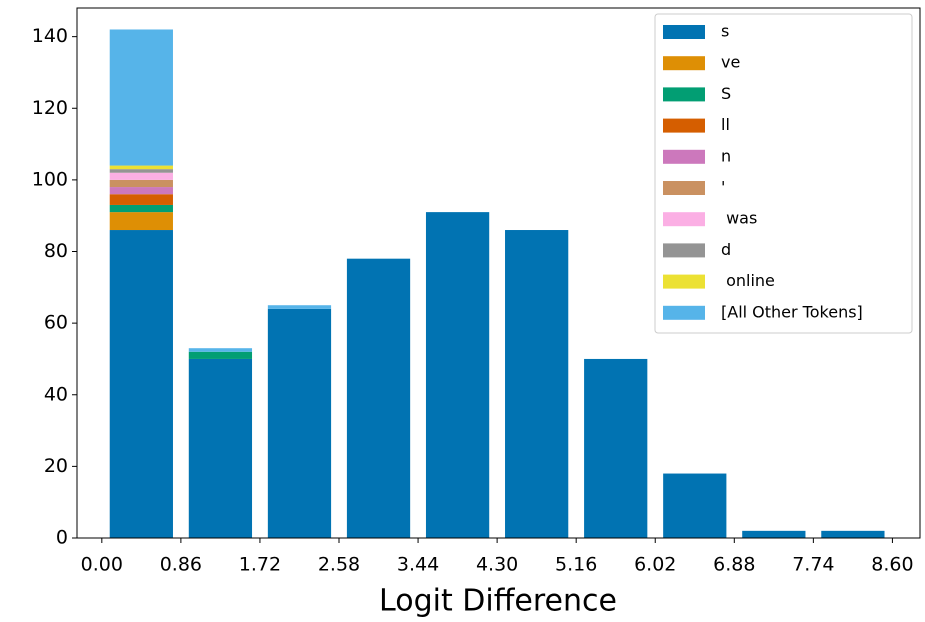 Image resolution: width=925 pixels, height=622 pixels. Describe the element at coordinates (655, 565) in the screenshot. I see `x-tick-label: 6.02` at that location.